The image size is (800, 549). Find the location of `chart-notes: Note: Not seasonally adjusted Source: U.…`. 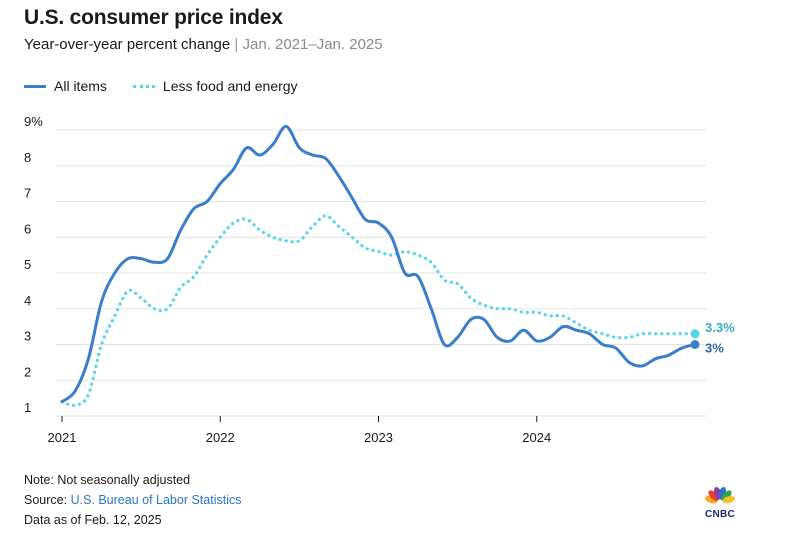

chart-notes: Note: Not seasonally adjusted Source: U.… is located at coordinates (132, 500).